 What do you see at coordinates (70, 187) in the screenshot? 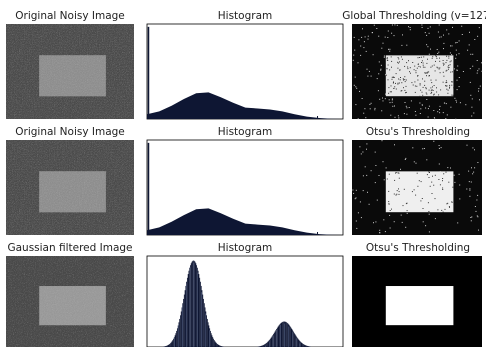
I see `noisy-image` at bounding box center [70, 187].